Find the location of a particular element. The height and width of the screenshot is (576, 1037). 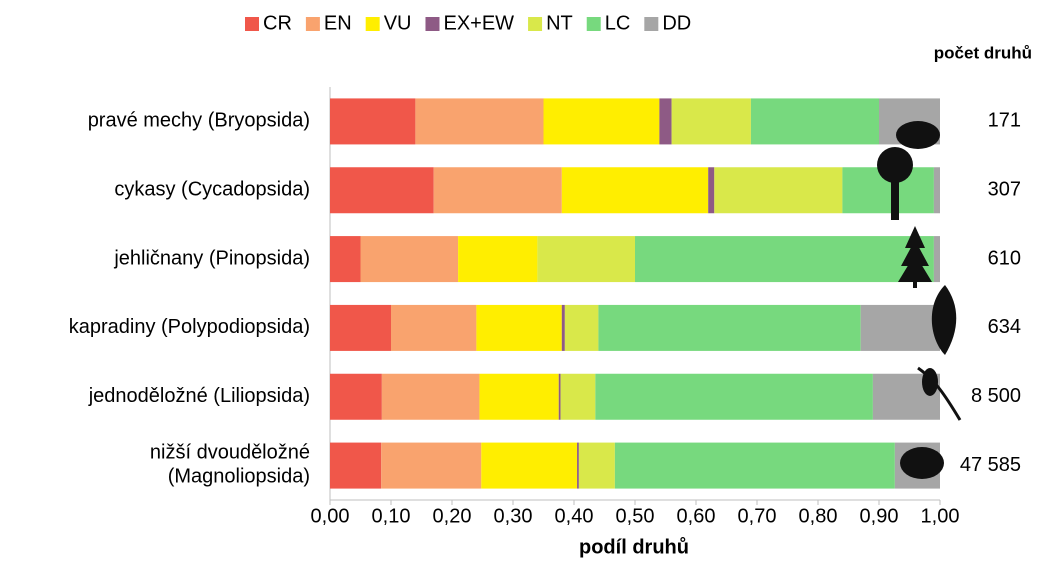

x-tick-label: 0,90 is located at coordinates (879, 516).